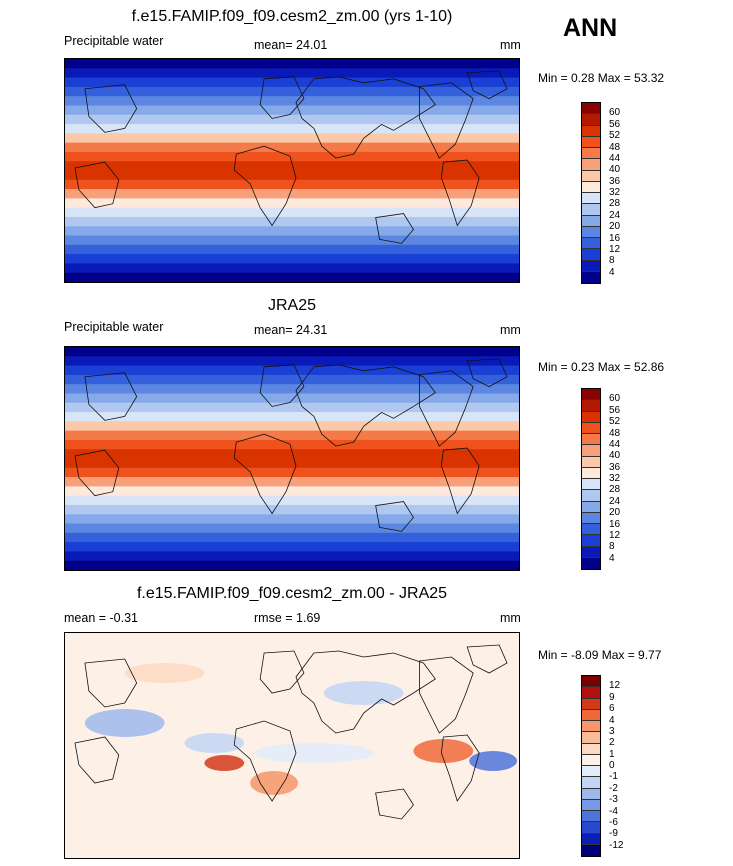 This screenshot has width=733, height=866. Describe the element at coordinates (613, 777) in the screenshot. I see `colorbar-tick-label: -1` at that location.